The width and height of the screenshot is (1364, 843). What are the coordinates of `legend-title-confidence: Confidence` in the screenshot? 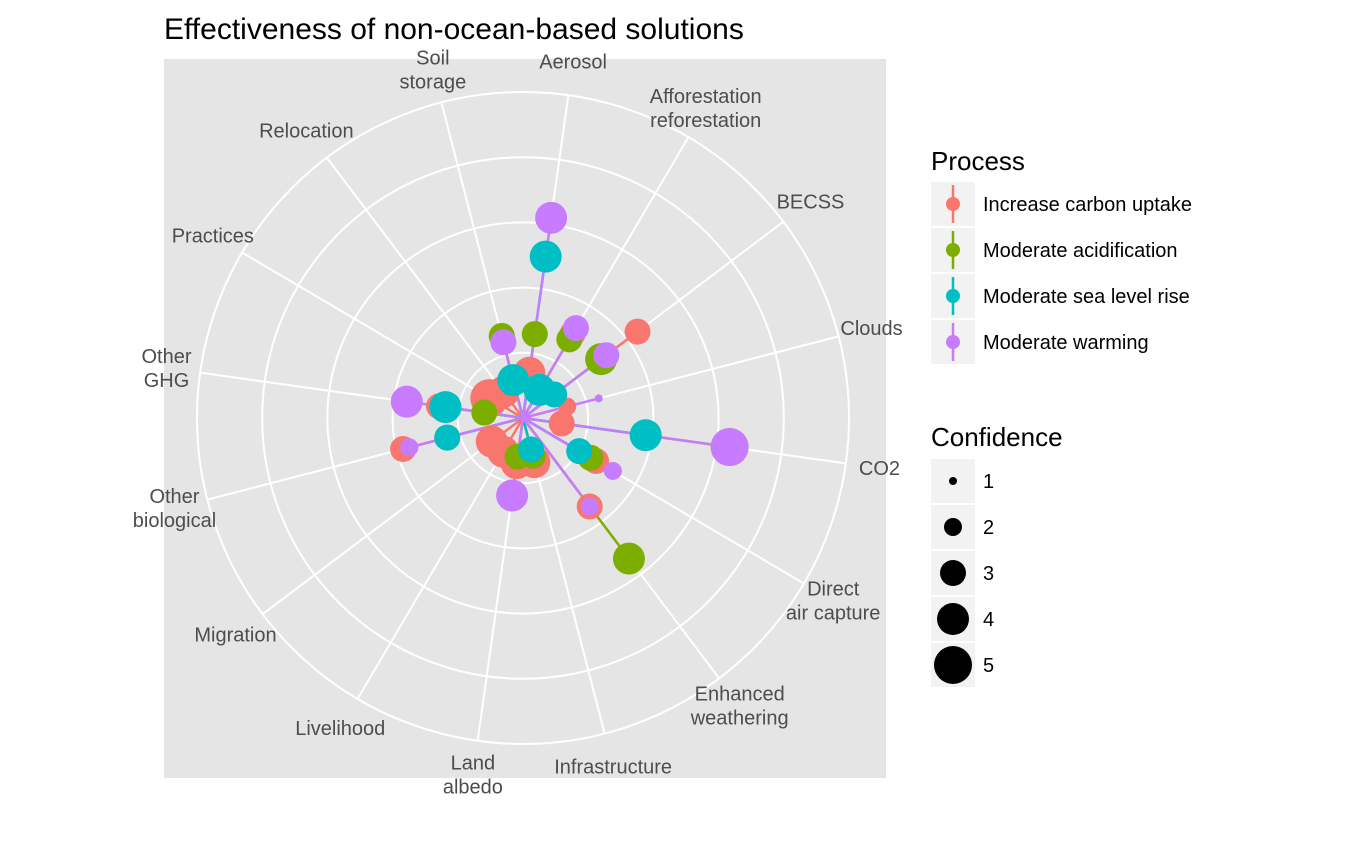 It's located at (997, 437).